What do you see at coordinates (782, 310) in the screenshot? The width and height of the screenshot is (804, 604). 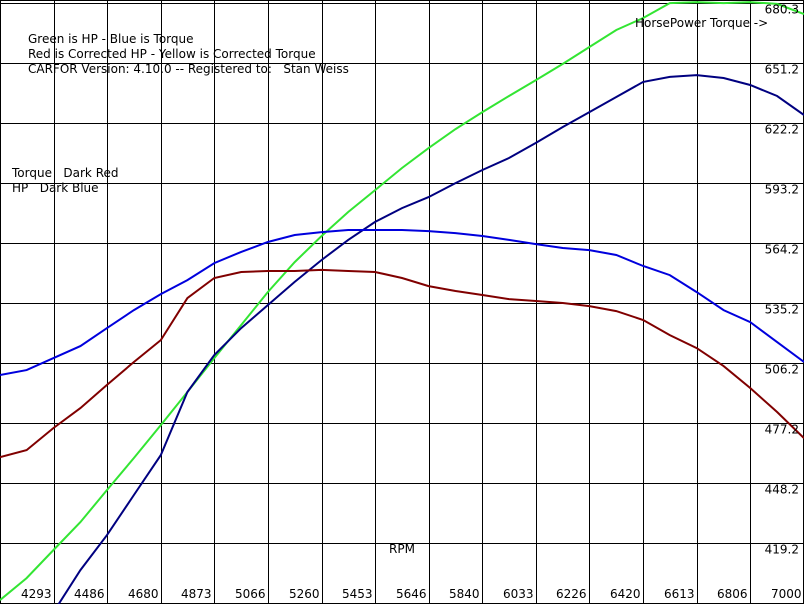 I see `y-tick-label: 535.2` at bounding box center [782, 310].